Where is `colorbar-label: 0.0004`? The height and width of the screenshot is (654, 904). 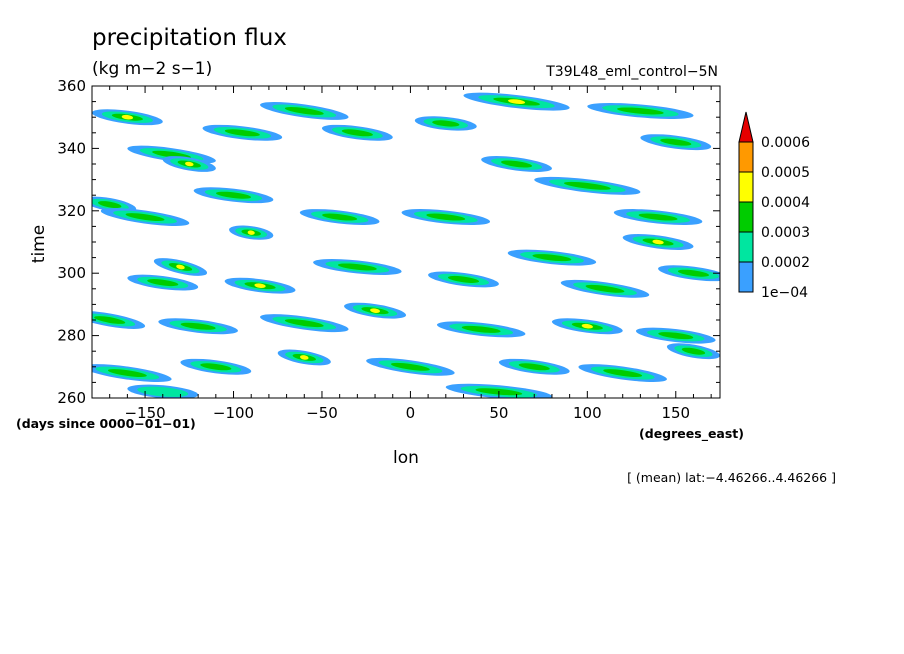
colorbar-label: 0.0004 is located at coordinates (785, 203).